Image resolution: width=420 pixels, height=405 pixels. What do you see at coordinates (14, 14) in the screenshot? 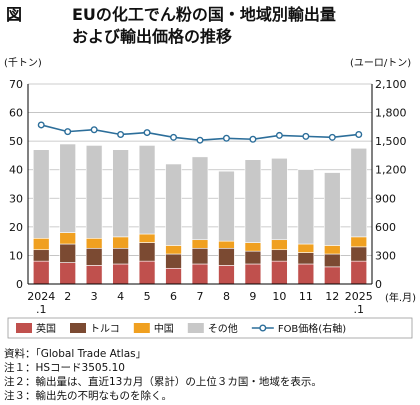
I see `figure-label: 図` at bounding box center [14, 14].